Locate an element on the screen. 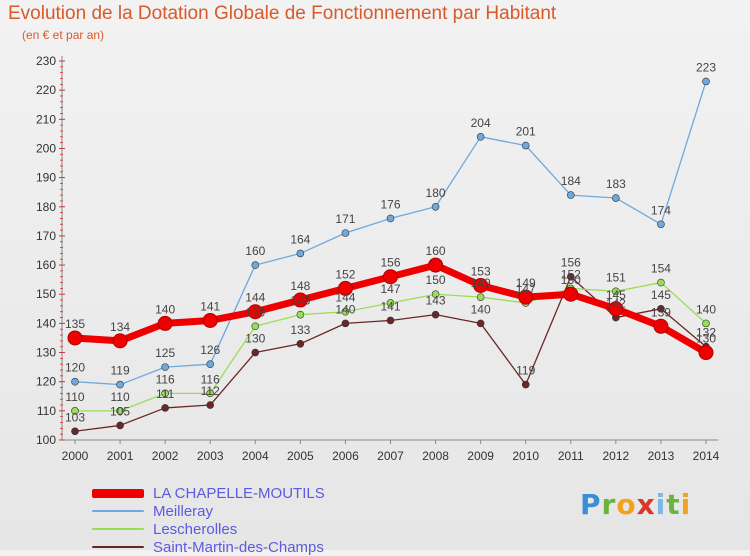 This screenshot has width=750, height=556. data-label: 223 is located at coordinates (706, 67).